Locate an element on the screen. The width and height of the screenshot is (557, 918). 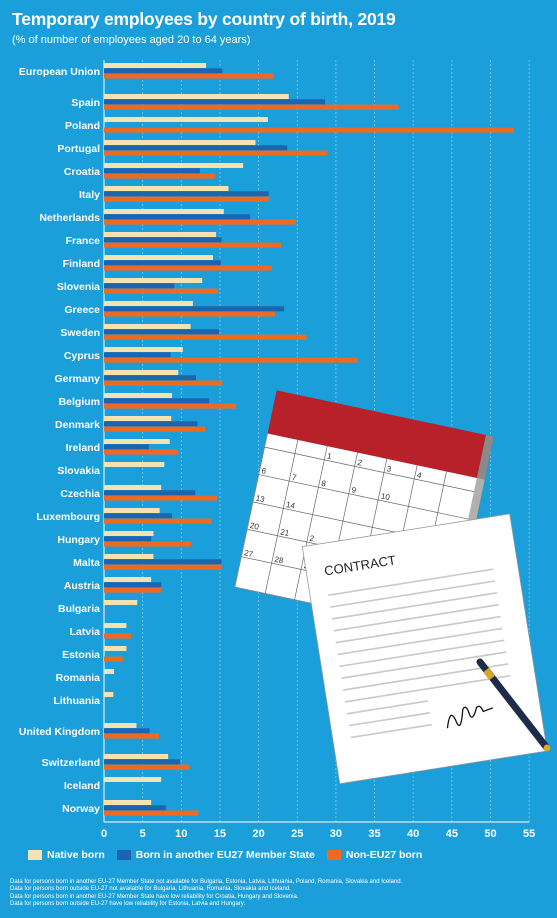
category-label: Germany is located at coordinates (77, 379).